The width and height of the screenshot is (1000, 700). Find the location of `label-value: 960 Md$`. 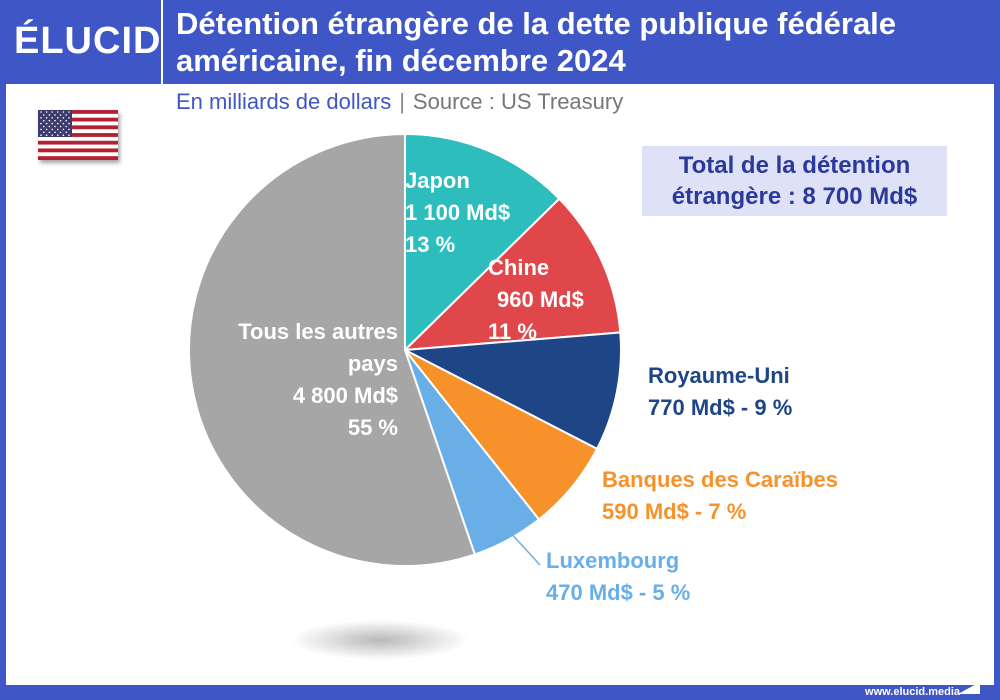

label-value: 960 Md$ is located at coordinates (540, 299).